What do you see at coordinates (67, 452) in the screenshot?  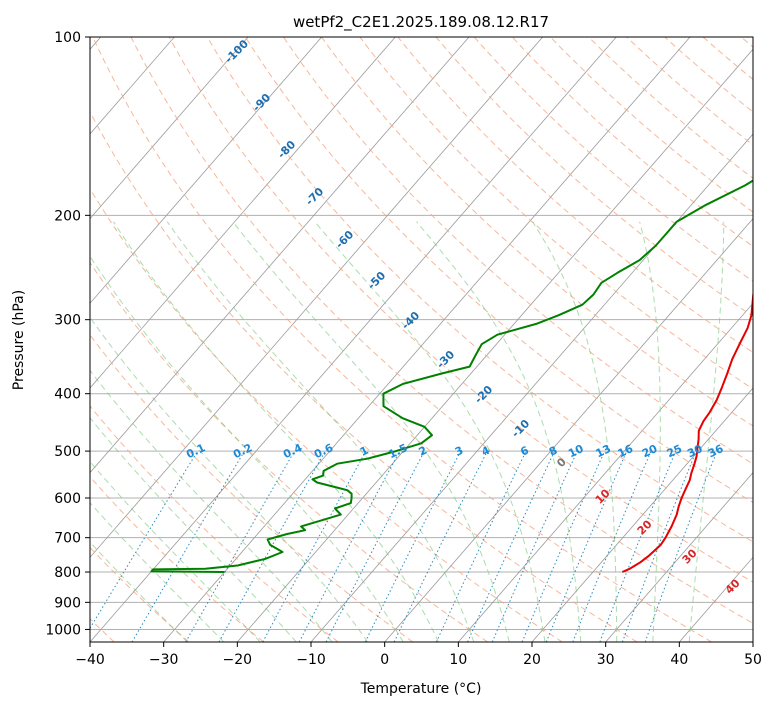 I see `y-tick-label: 500` at bounding box center [67, 452].